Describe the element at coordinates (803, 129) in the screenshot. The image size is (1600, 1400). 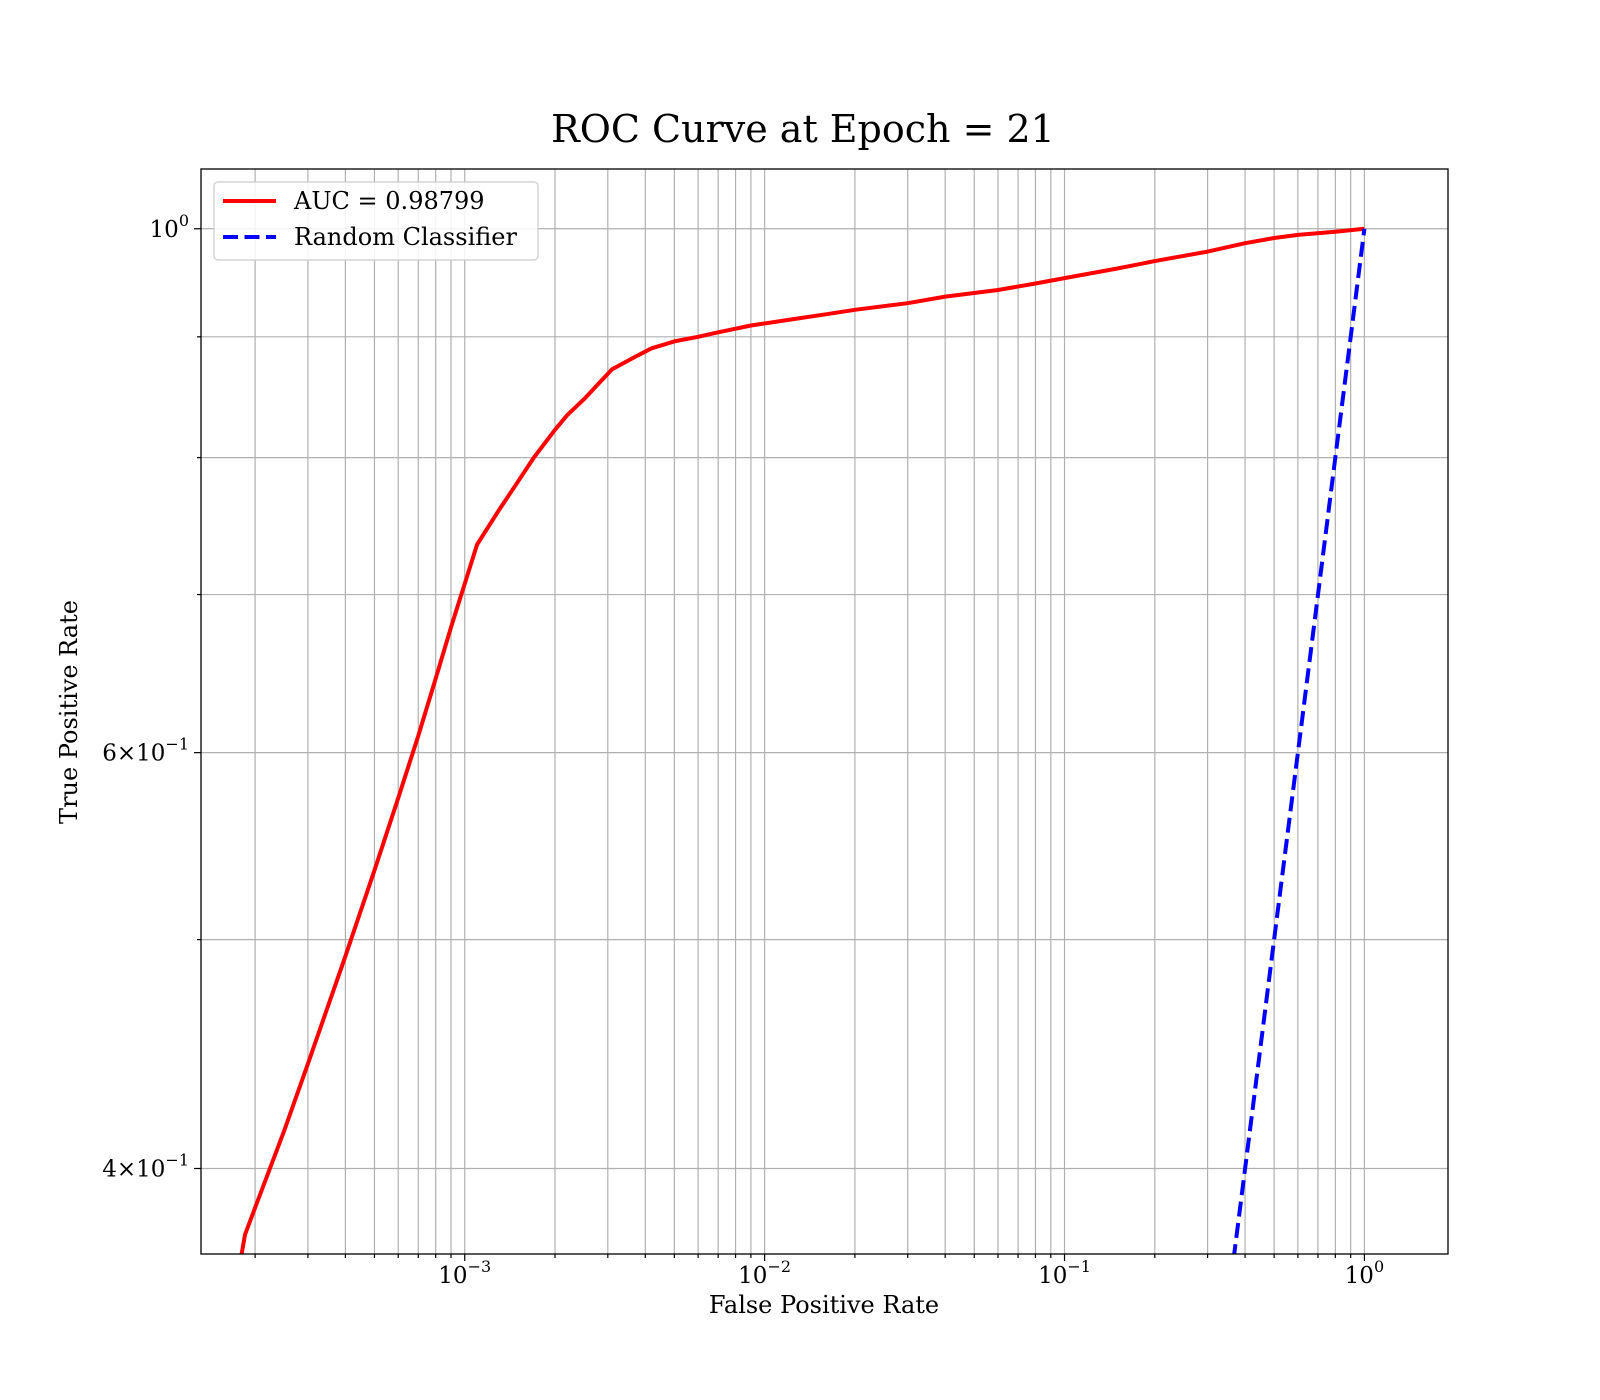
I see `chart-title: ROC Curve at Epoch = 21` at that location.